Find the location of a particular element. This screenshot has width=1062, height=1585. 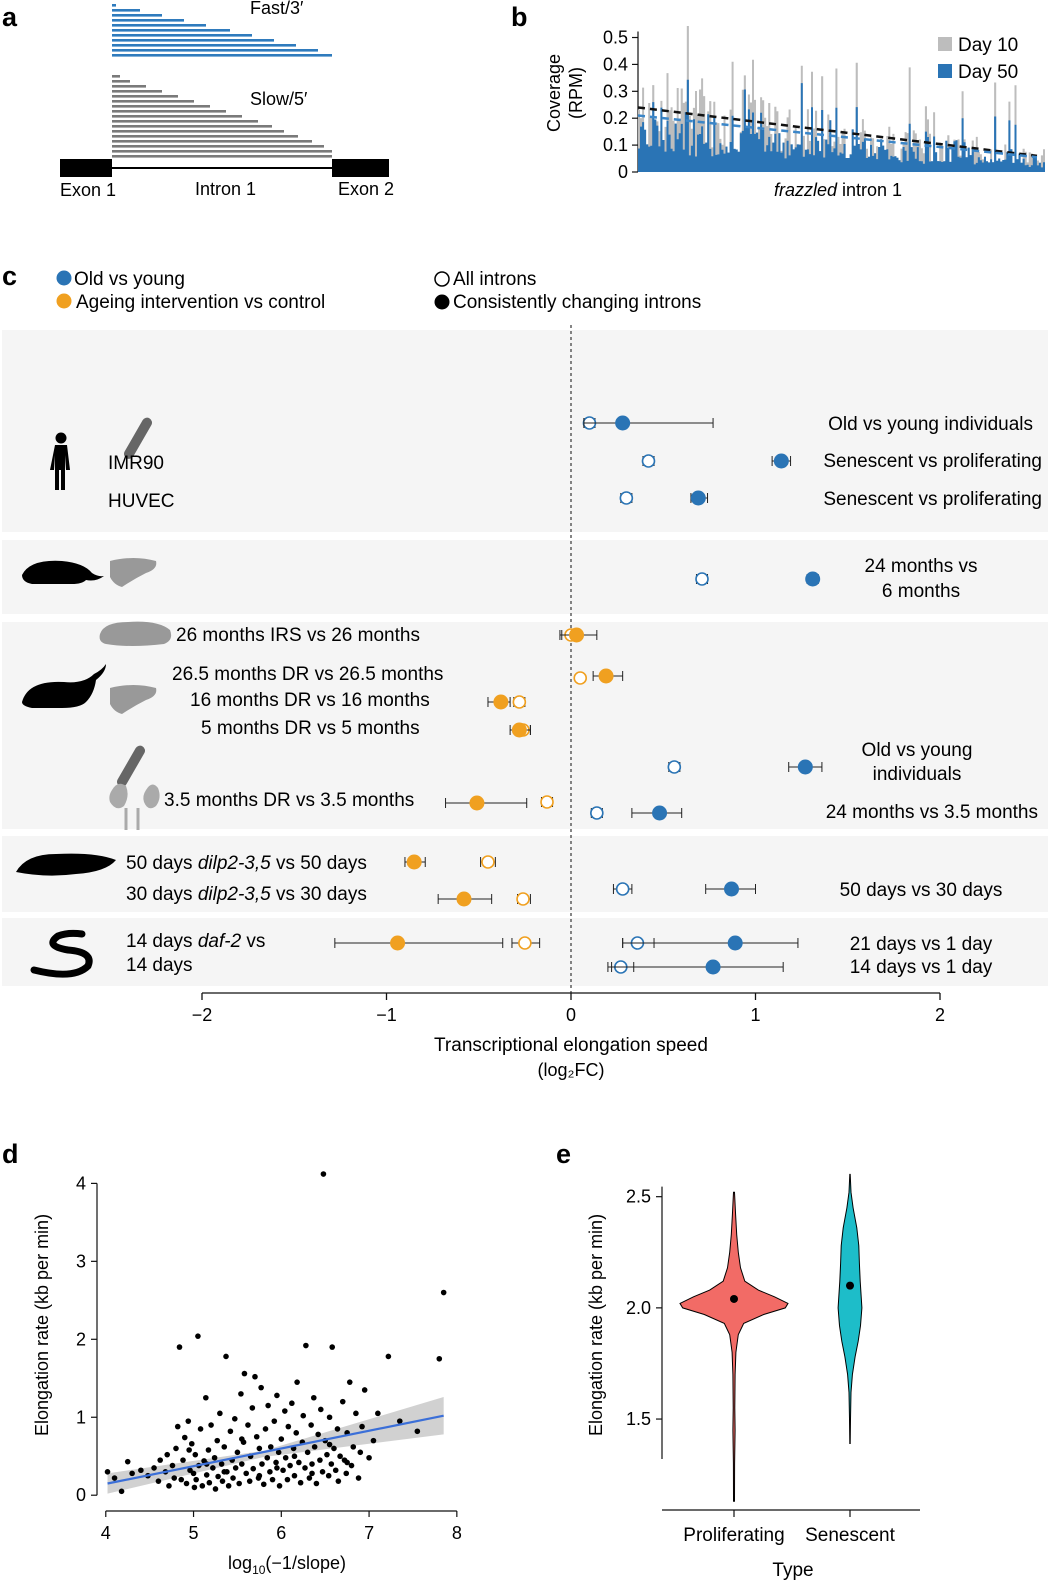

c-point-huvec-all is located at coordinates (626, 498).